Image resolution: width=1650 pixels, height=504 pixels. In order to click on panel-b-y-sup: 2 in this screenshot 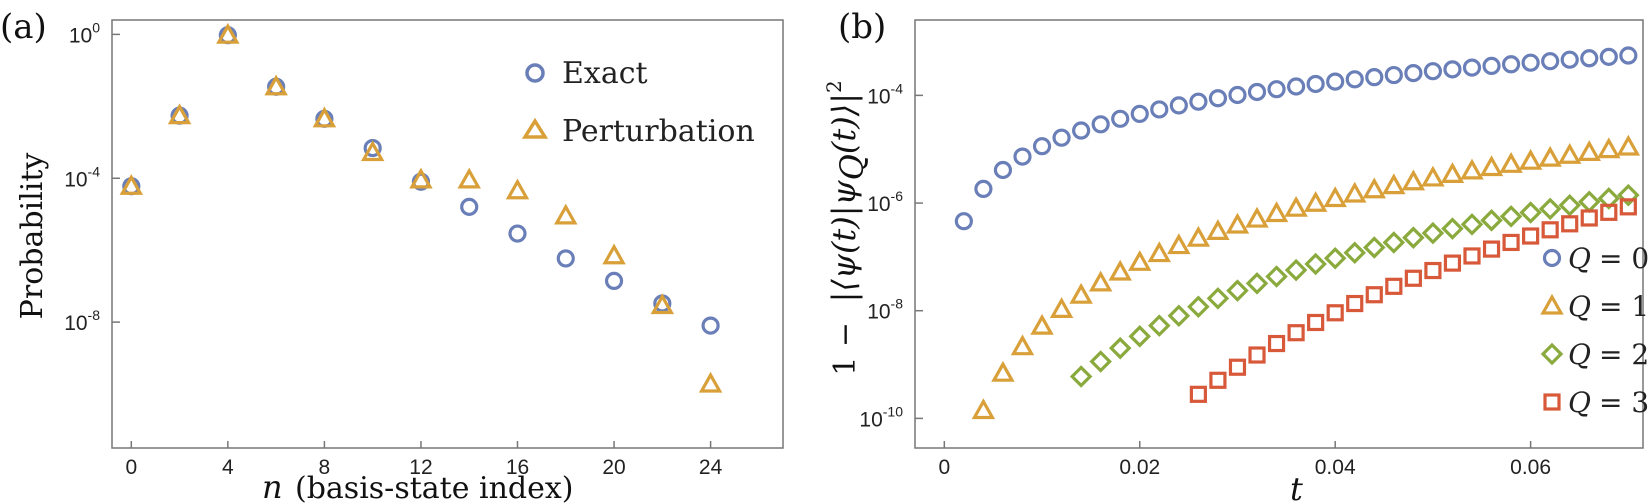, I will do `click(834, 86)`.